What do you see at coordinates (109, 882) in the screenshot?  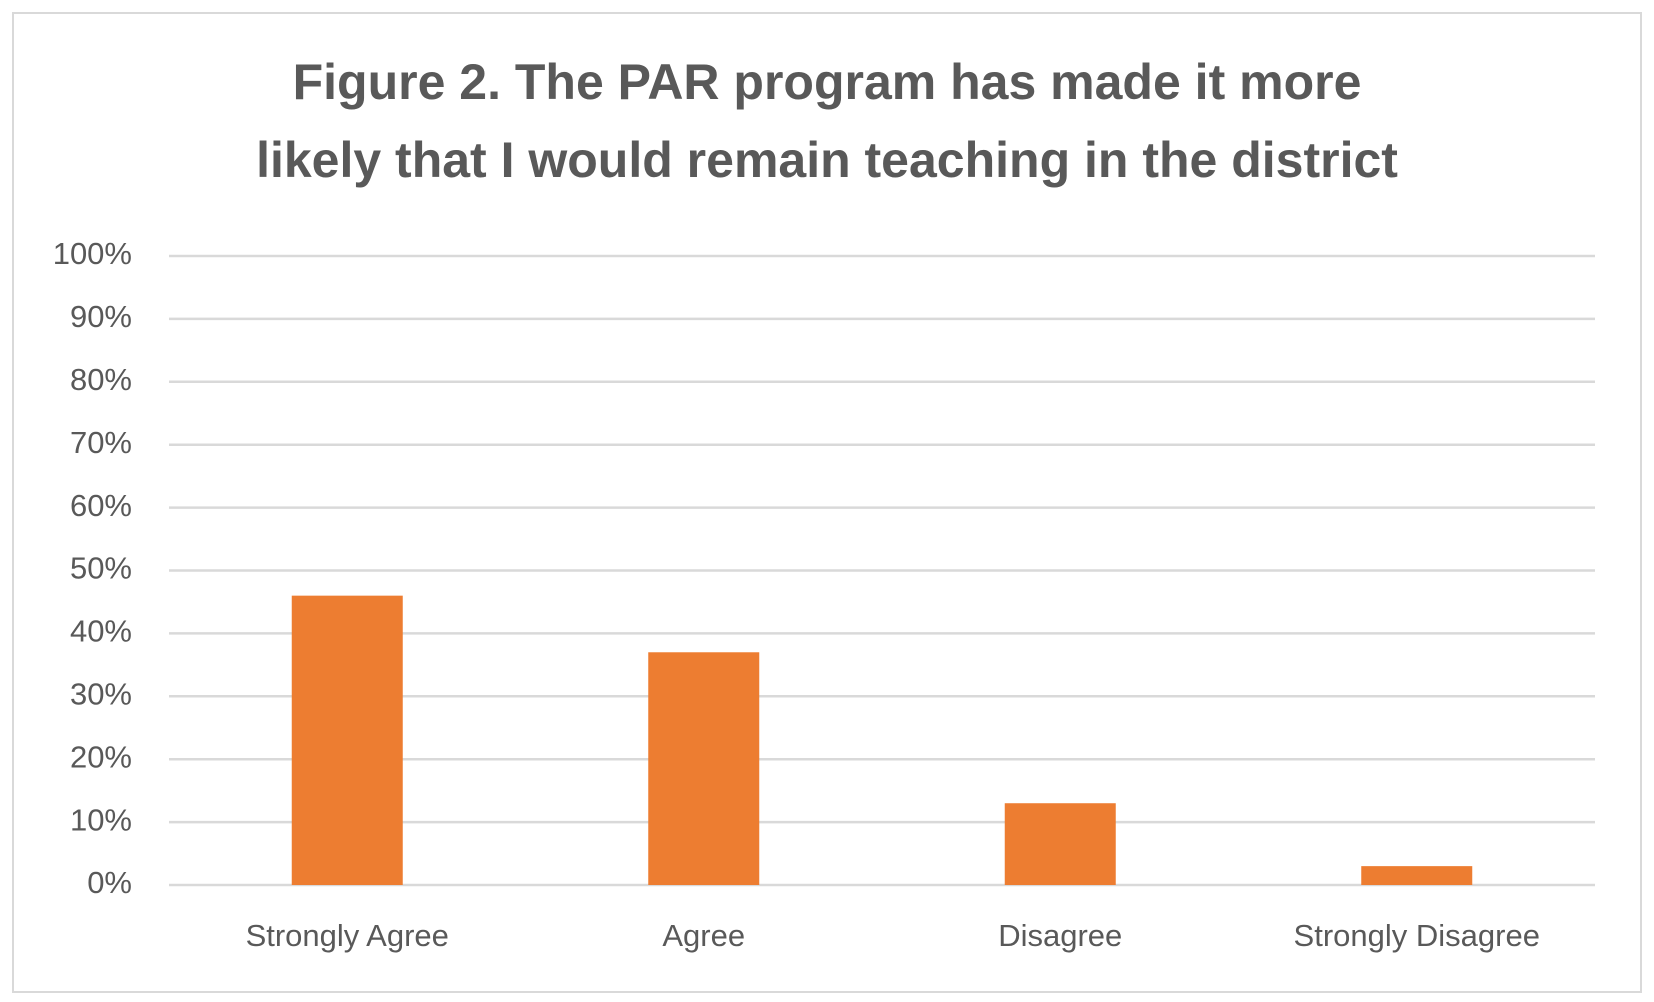 I see `y-tick-label: 0%` at bounding box center [109, 882].